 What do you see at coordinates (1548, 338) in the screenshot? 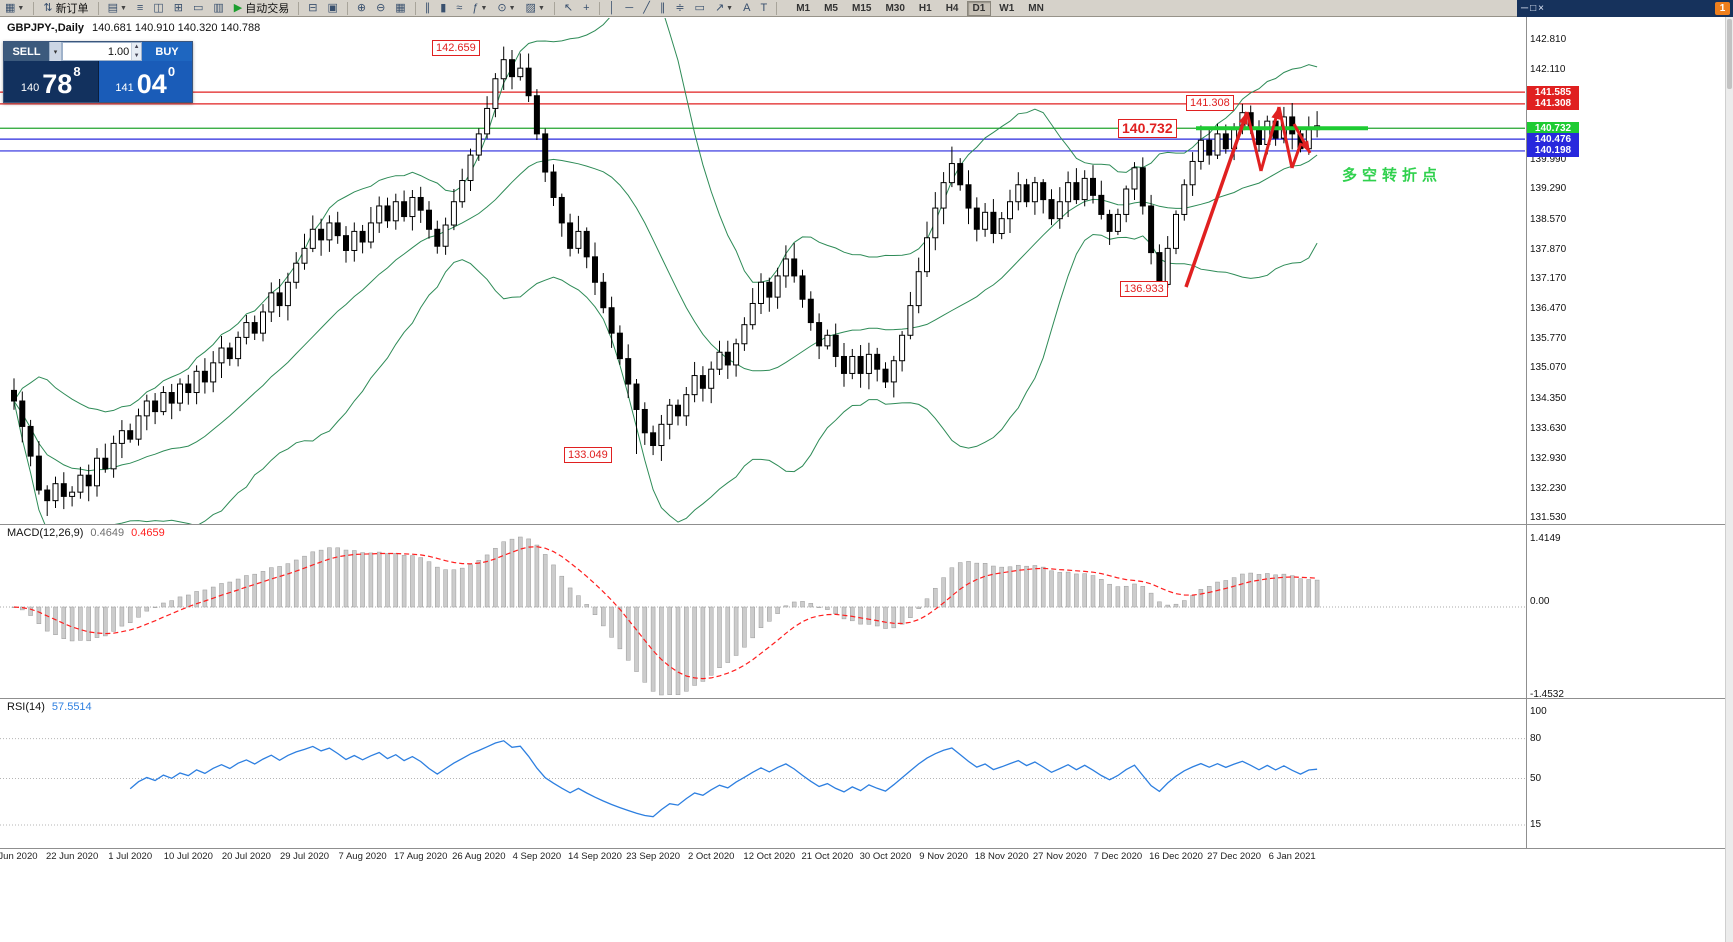
I see `price-tick: 135.770` at bounding box center [1548, 338].